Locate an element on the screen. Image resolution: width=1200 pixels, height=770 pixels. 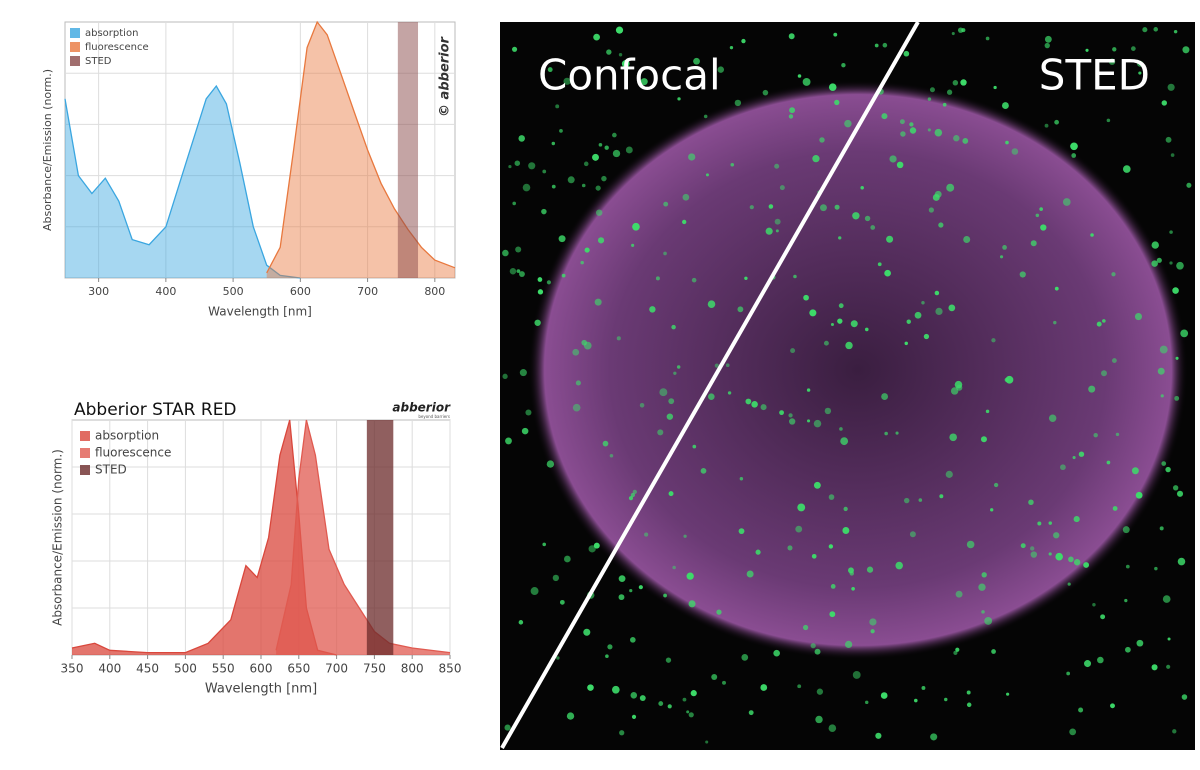
x-tick-label: 300 is located at coordinates (98, 291).